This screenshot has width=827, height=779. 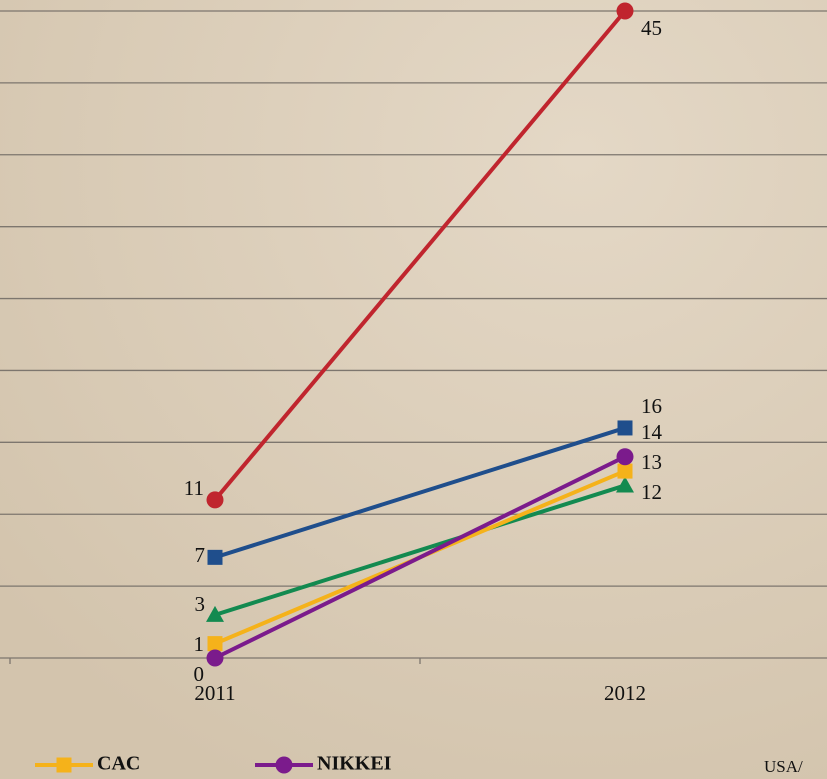 What do you see at coordinates (783, 766) in the screenshot?
I see `footer-text: USA/` at bounding box center [783, 766].